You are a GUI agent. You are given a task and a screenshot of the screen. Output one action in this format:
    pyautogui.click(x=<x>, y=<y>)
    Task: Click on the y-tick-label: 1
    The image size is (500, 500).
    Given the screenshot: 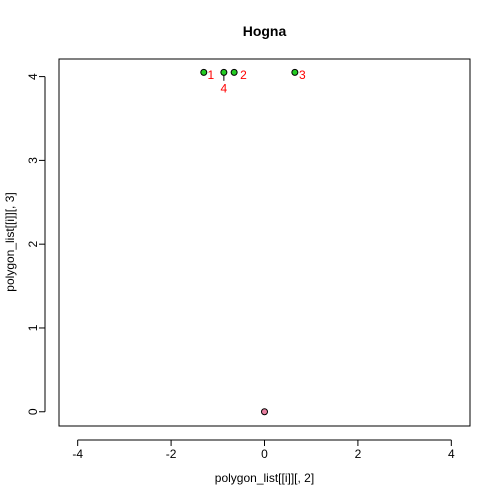 What is the action you would take?
    pyautogui.click(x=33, y=327)
    